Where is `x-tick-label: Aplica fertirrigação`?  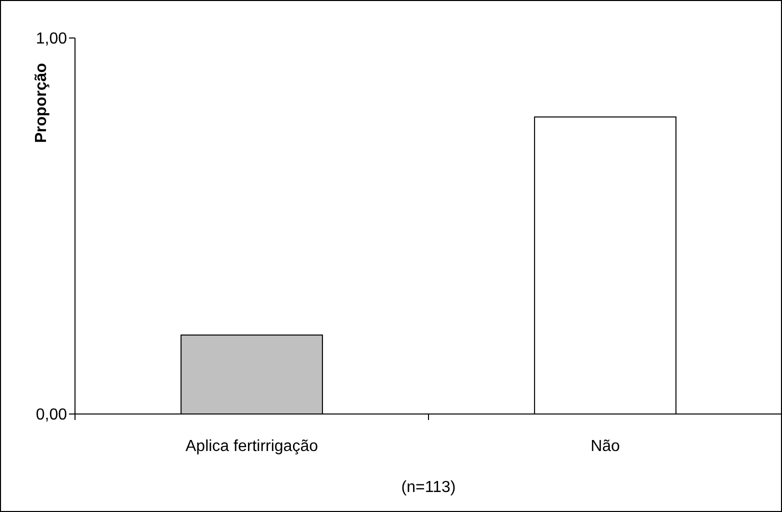 x-tick-label: Aplica fertirrigação is located at coordinates (252, 446).